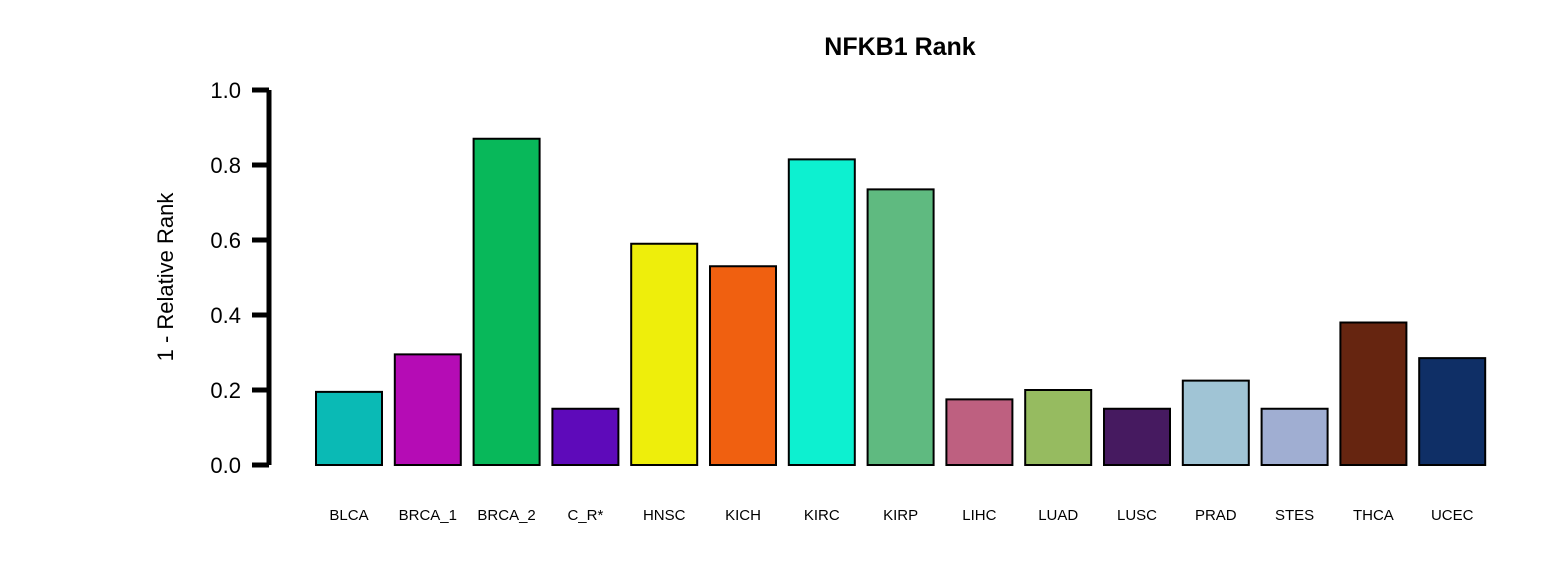  What do you see at coordinates (348, 515) in the screenshot?
I see `x-tick-label: BLCA` at bounding box center [348, 515].